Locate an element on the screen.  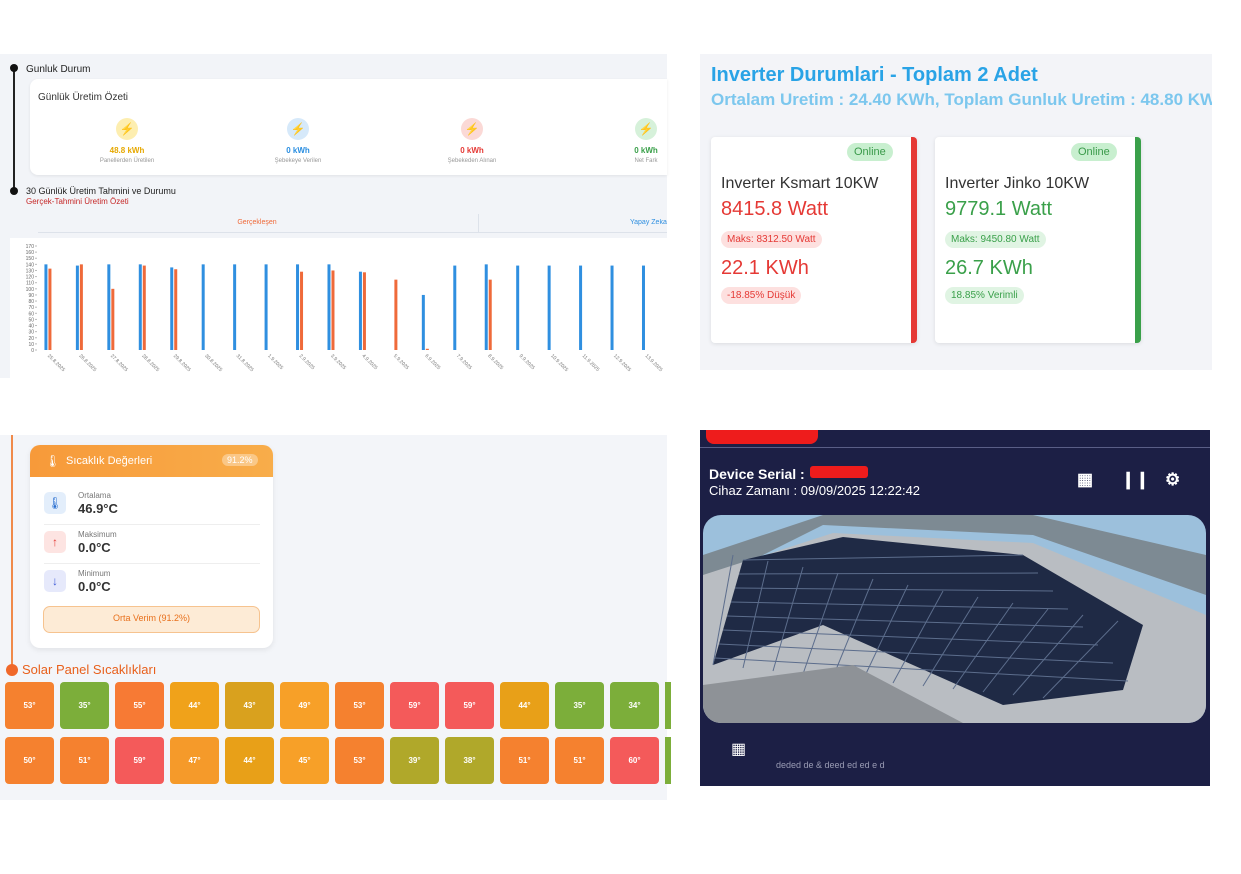
stat-label: Şebekeye Verilen is located at coordinates (298, 161).